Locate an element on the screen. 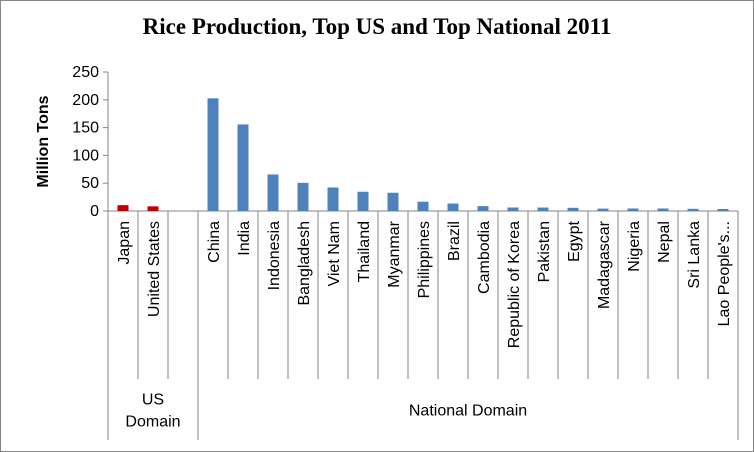  x-tick-label: Philippines is located at coordinates (424, 259).